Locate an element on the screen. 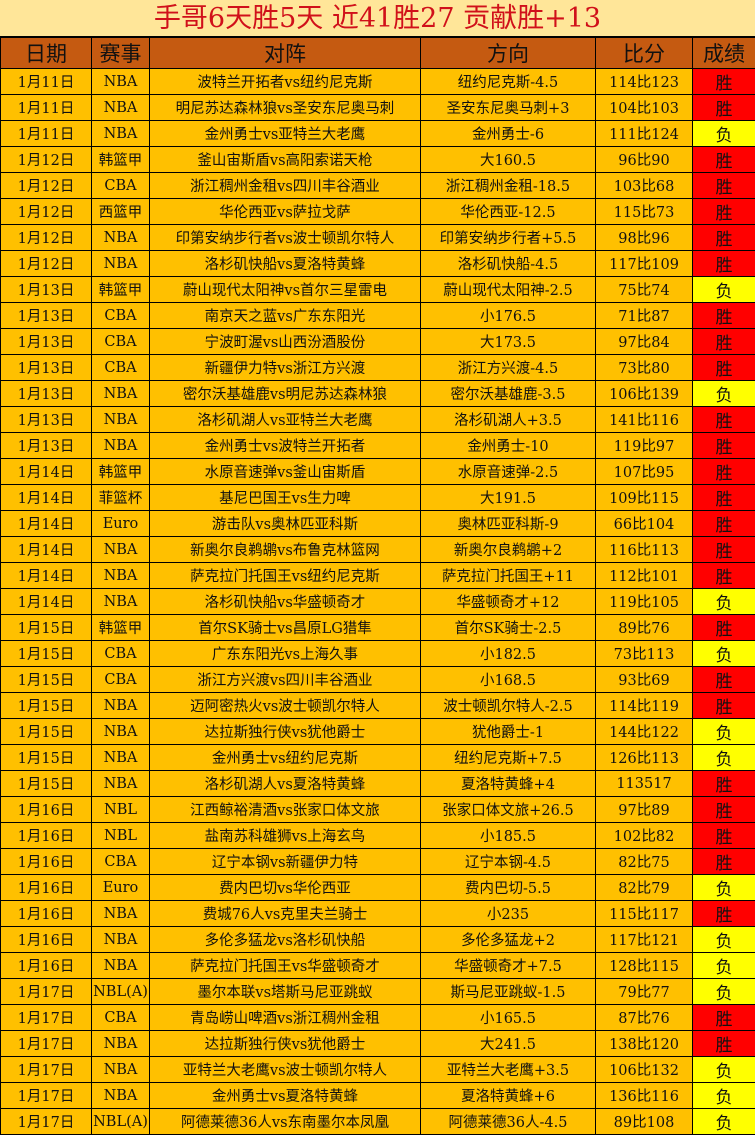 The height and width of the screenshot is (1135, 755). pick-cell: 费内巴切-5.5 is located at coordinates (508, 888).